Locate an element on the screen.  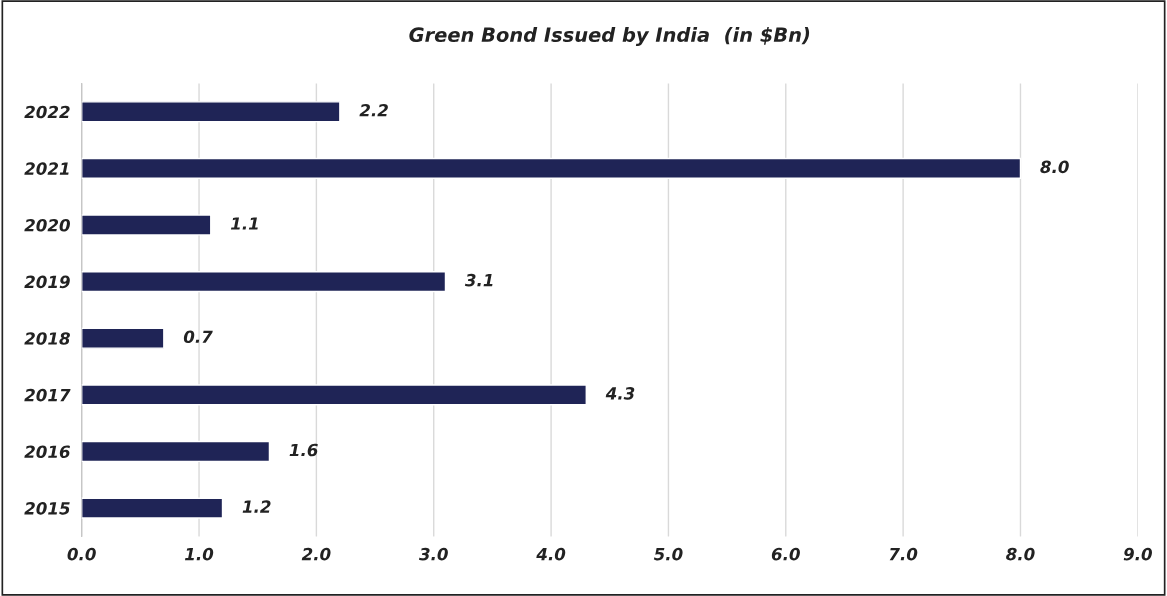
data-label: 4.3 is located at coordinates (620, 393).